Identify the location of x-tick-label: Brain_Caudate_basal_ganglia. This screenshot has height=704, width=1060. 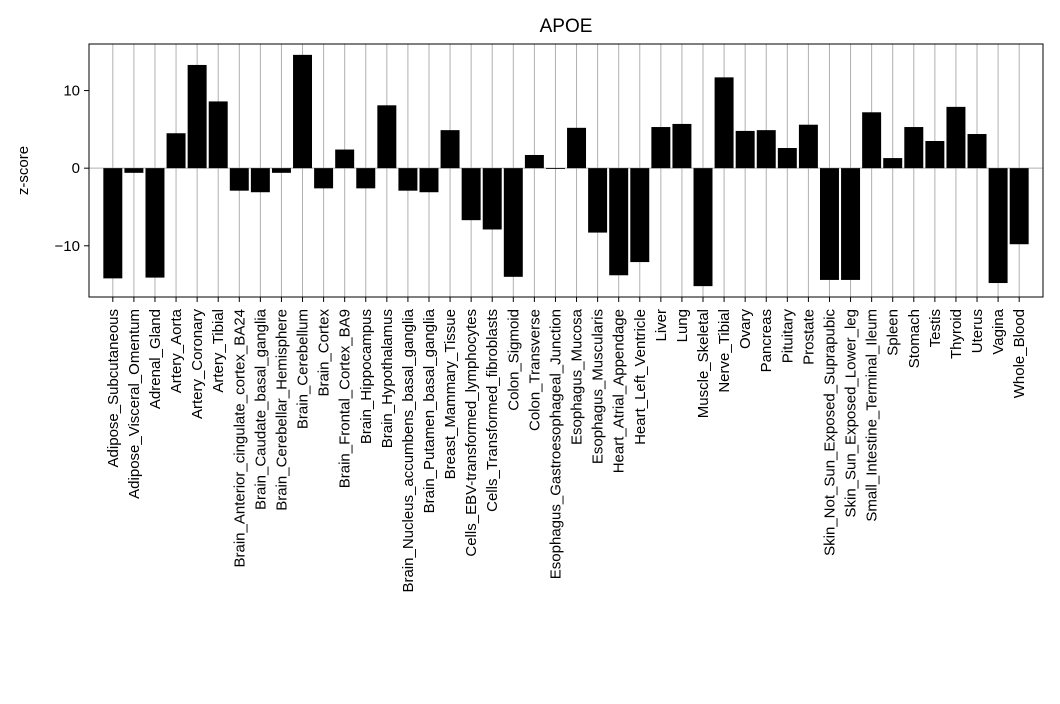
(260, 409).